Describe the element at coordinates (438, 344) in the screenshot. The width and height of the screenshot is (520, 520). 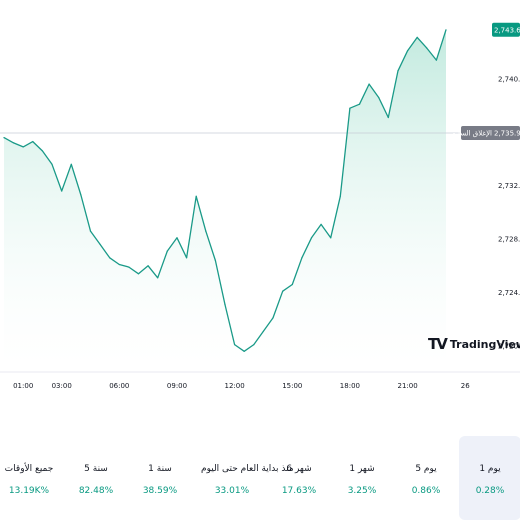
I see `tradingview-mark-icon: TV` at that location.